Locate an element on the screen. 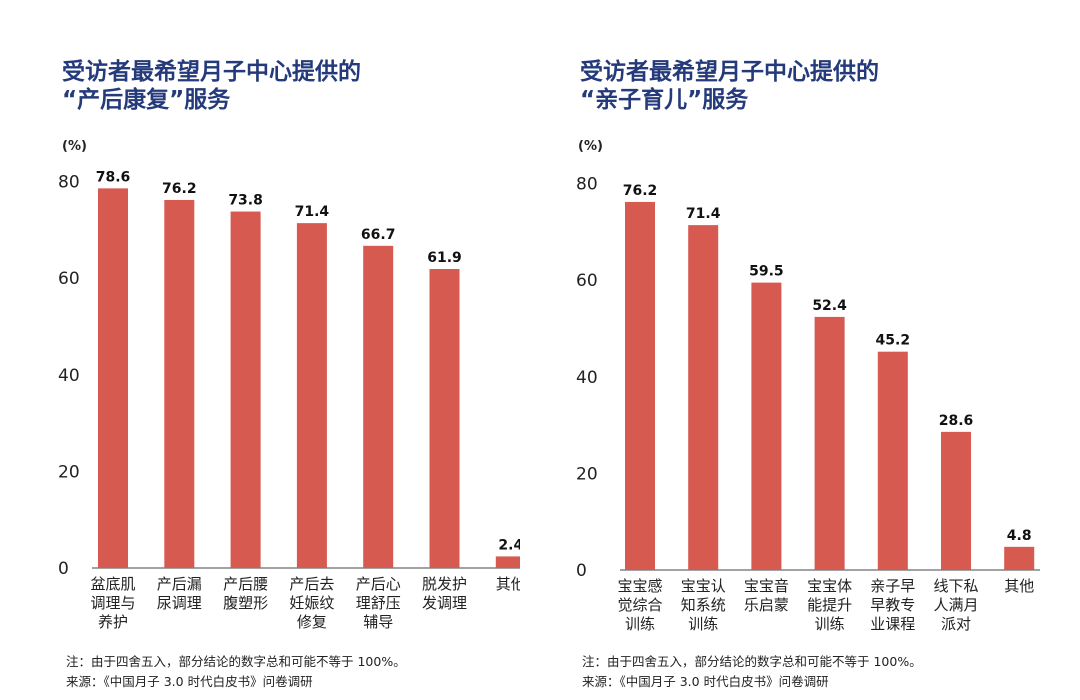 This screenshot has height=700, width=1080. chart-title: 受访者最希望月子中心提供的 “产后康复”服务 is located at coordinates (211, 86).